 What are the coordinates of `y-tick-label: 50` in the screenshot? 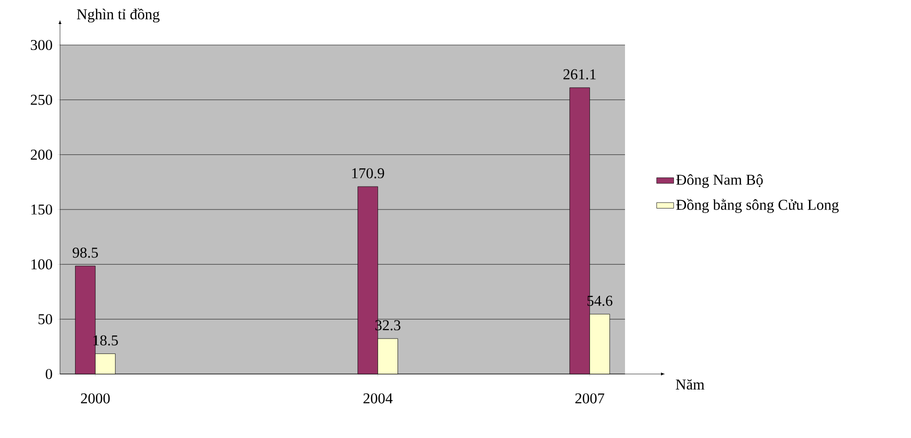 It's located at (45, 319).